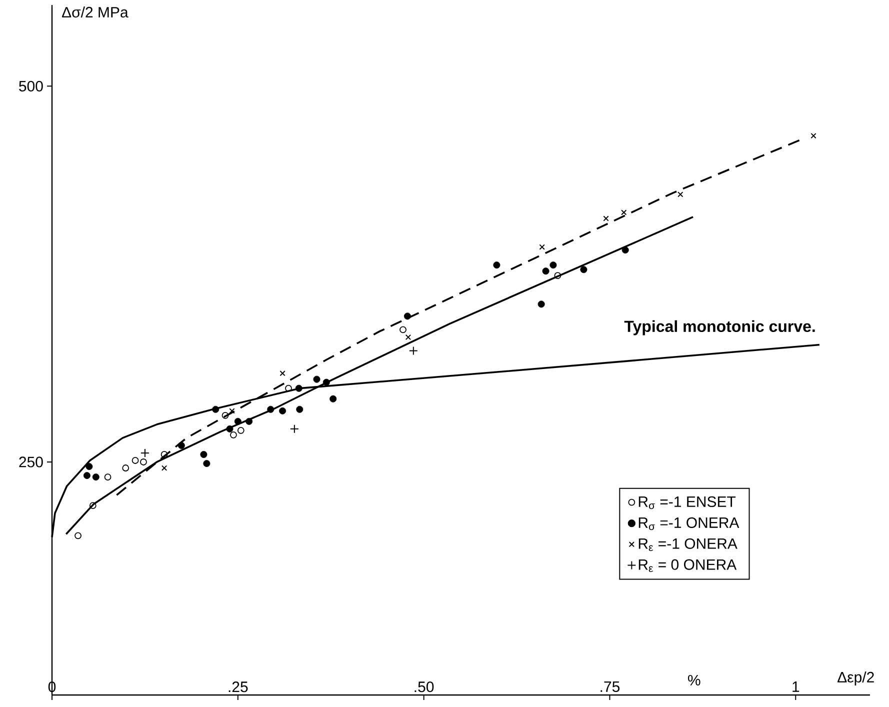 Image resolution: width=889 pixels, height=707 pixels. What do you see at coordinates (689, 523) in the screenshot?
I see `legend-label: R$_{σ}$ =-1 ONERA` at bounding box center [689, 523].